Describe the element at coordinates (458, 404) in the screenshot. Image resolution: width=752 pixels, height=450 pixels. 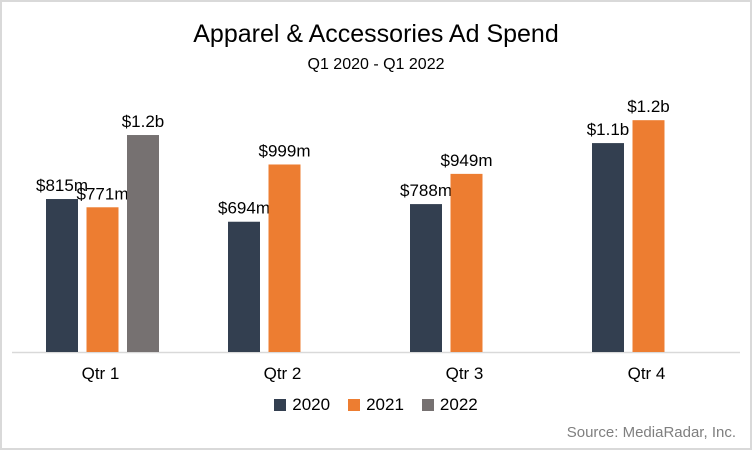
I see `legend-label-2022: 2022` at that location.